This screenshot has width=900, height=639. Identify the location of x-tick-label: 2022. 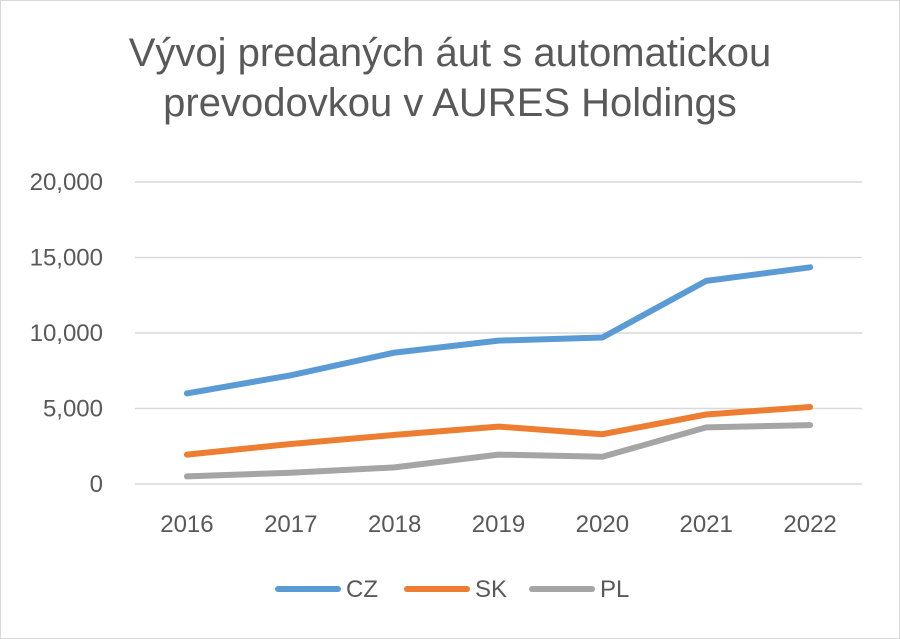
(809, 524).